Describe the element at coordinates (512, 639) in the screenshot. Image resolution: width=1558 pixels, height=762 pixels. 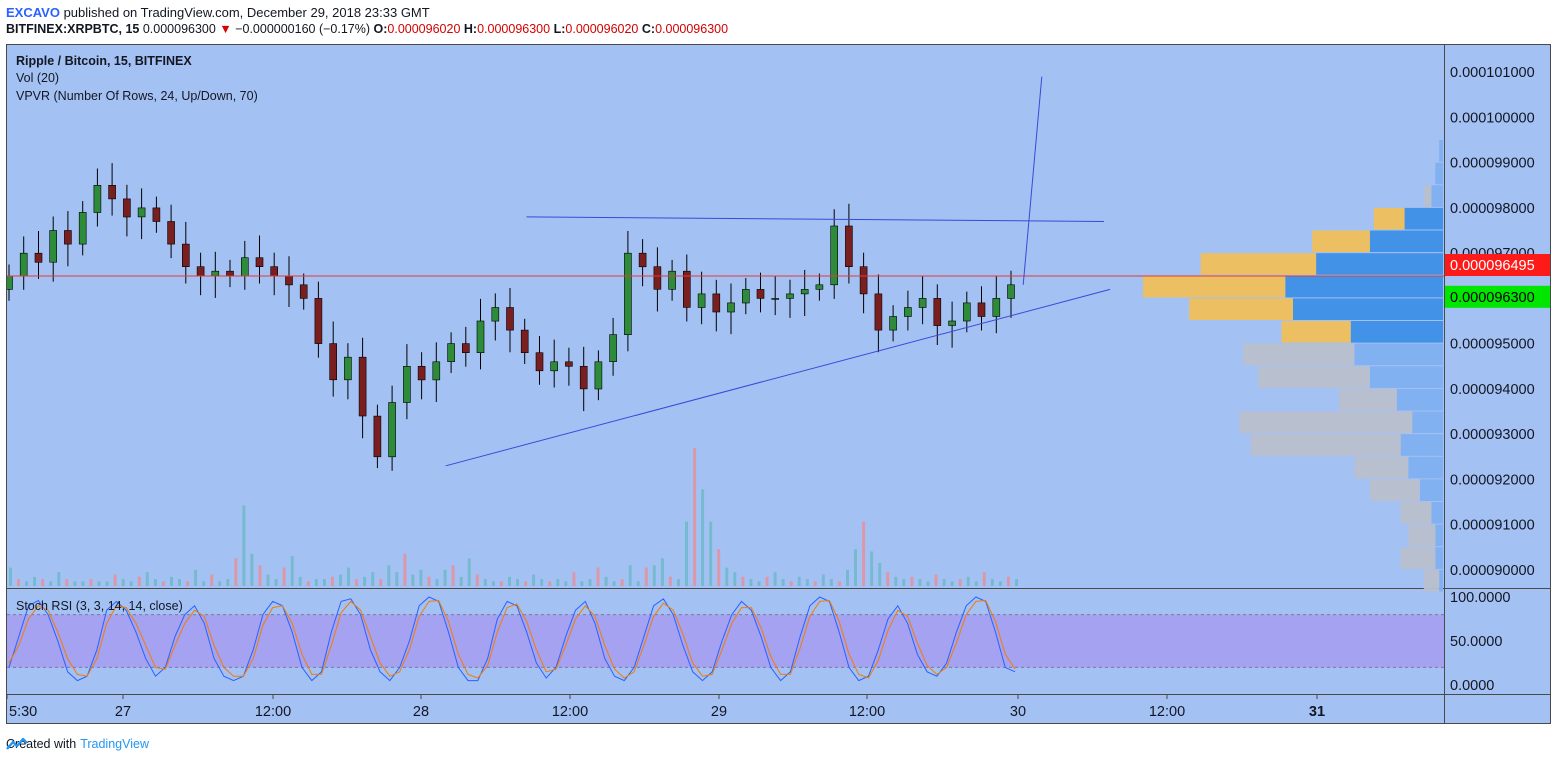
I see `stoch-k-line` at that location.